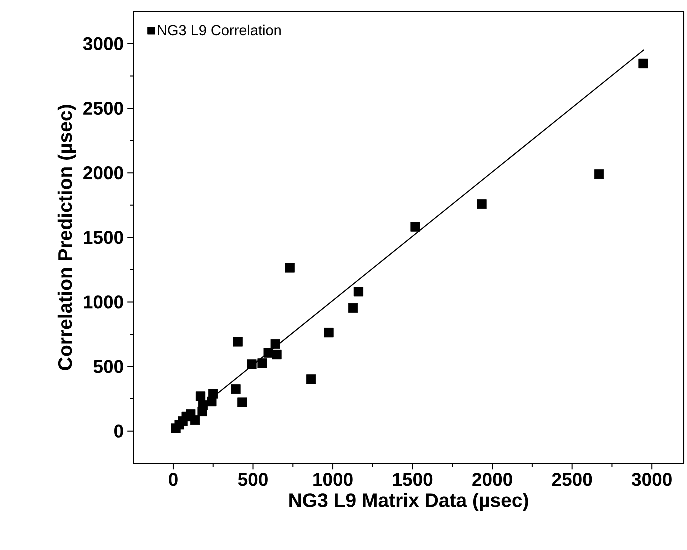 Image resolution: width=687 pixels, height=550 pixels. Describe the element at coordinates (119, 431) in the screenshot. I see `y-tick-label: 0` at that location.